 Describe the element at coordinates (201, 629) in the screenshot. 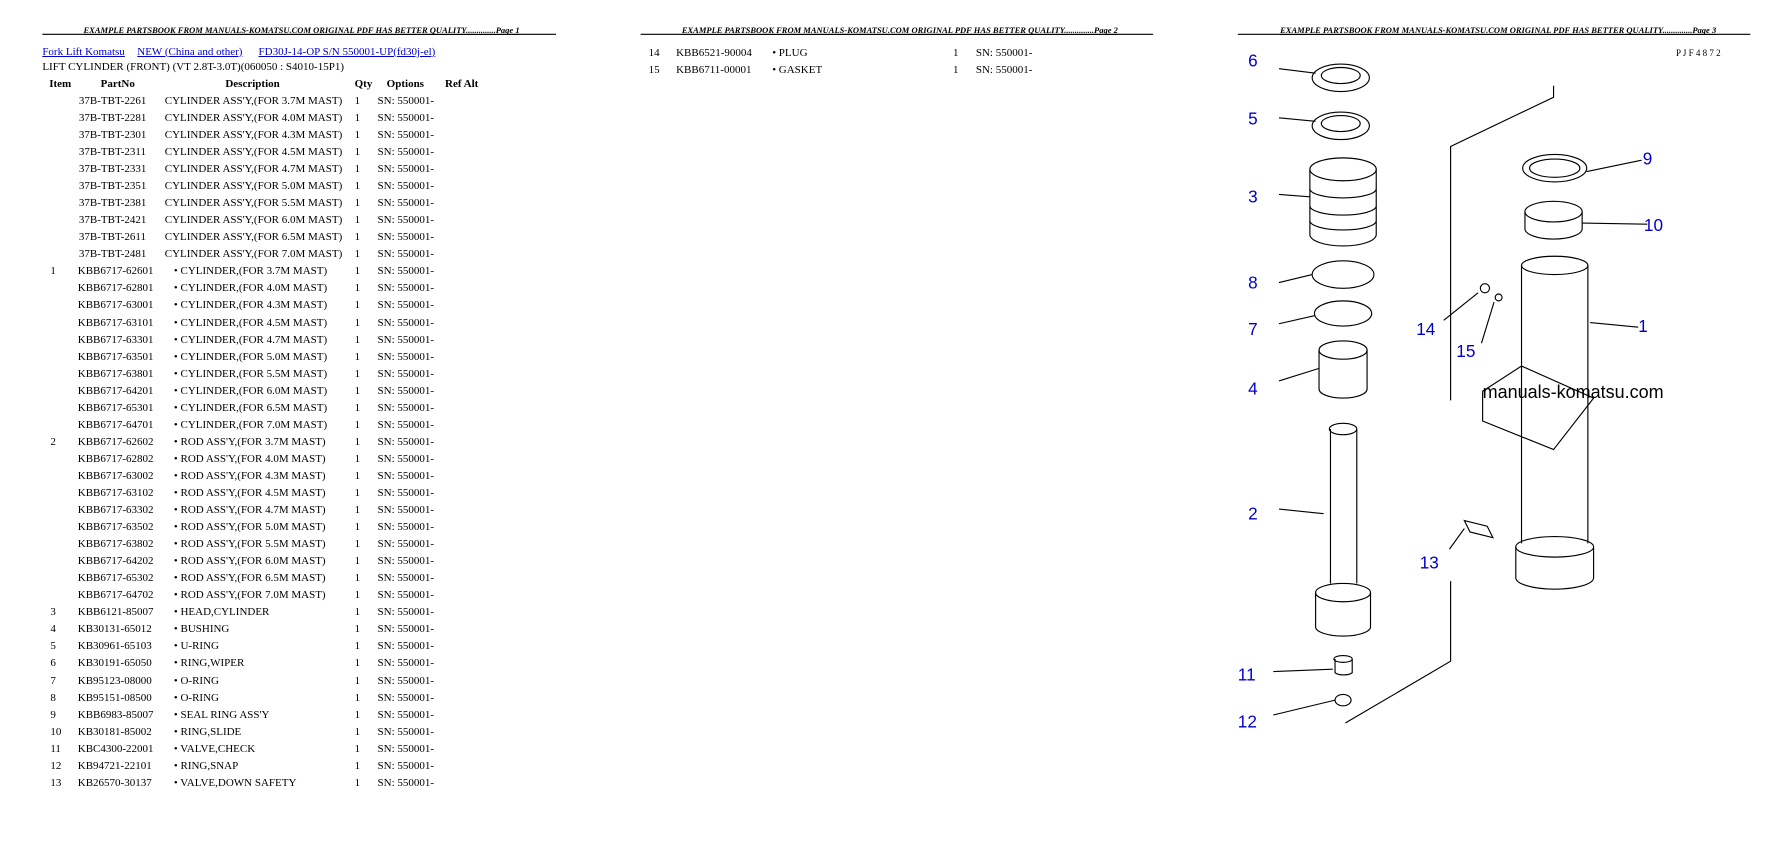

I see `description: • BUSHING` at that location.